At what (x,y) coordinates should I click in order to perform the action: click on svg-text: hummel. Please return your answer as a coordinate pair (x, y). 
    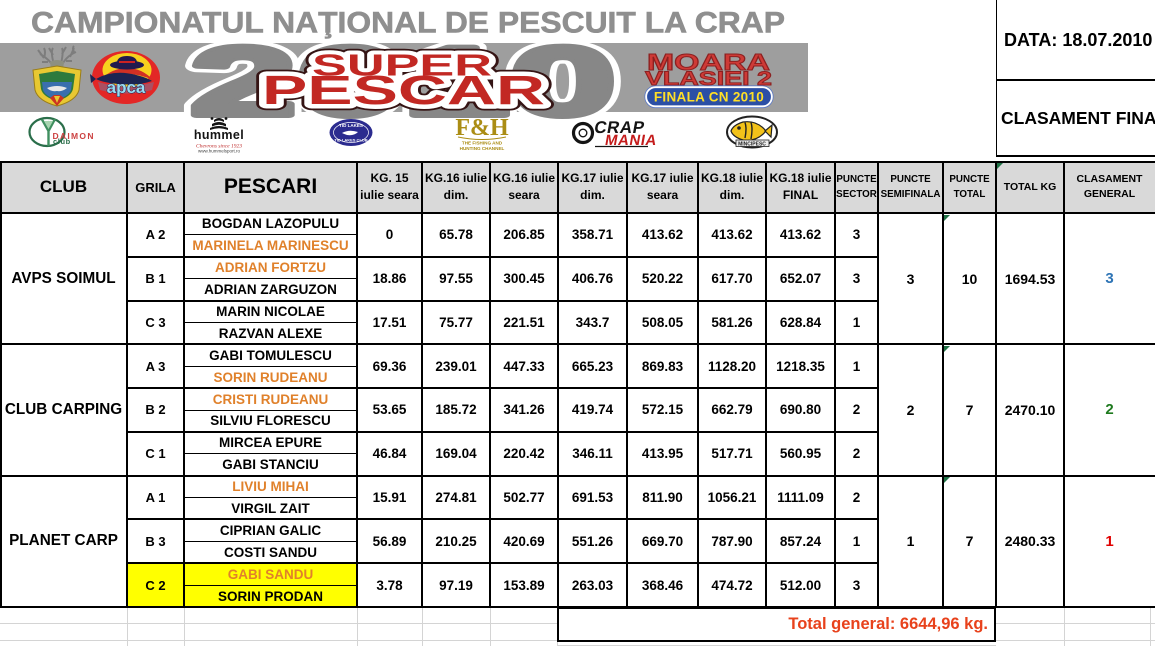
    Looking at the image, I should click on (219, 135).